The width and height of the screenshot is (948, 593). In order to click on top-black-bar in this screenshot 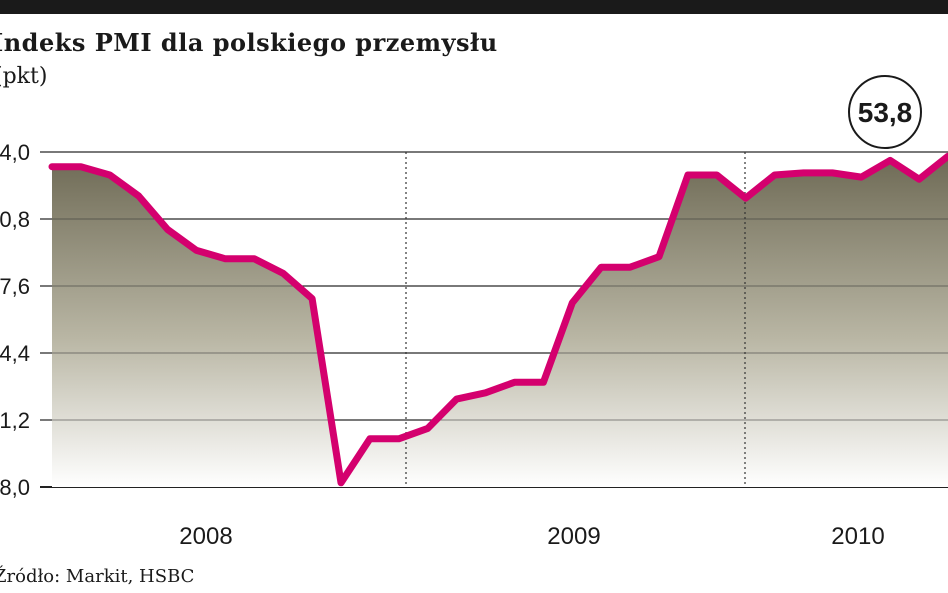, I will do `click(474, 7)`.